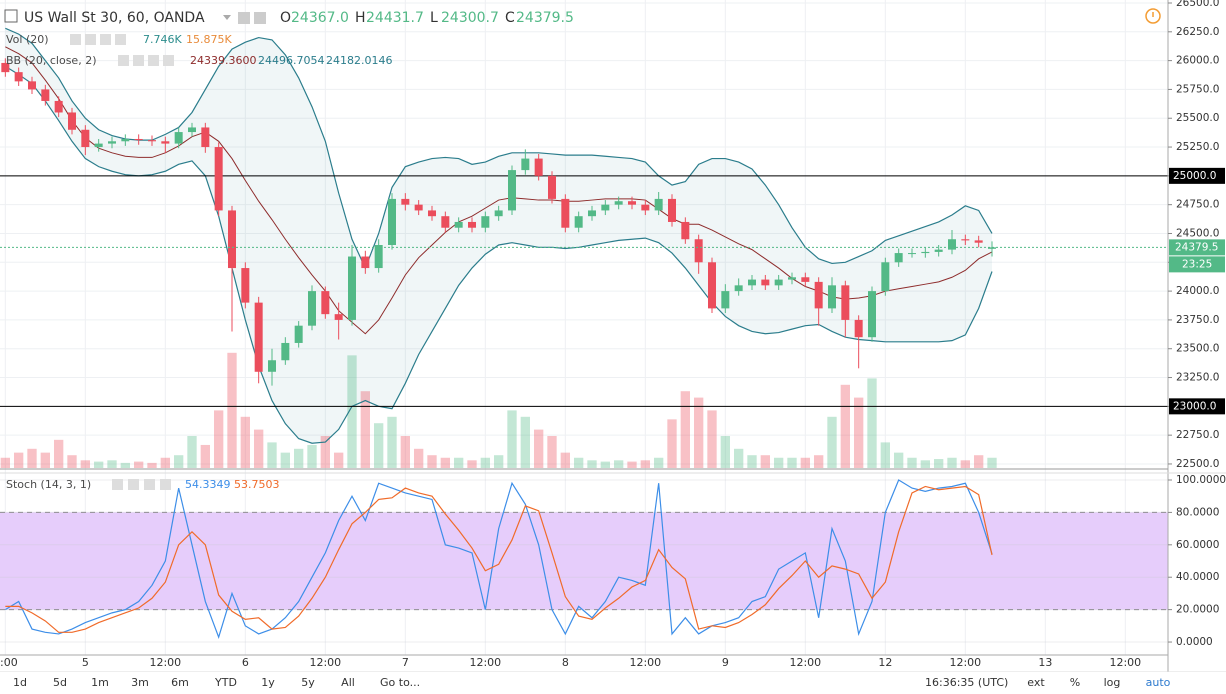  Describe the element at coordinates (565, 662) in the screenshot. I see `x-tick-label: 8` at that location.